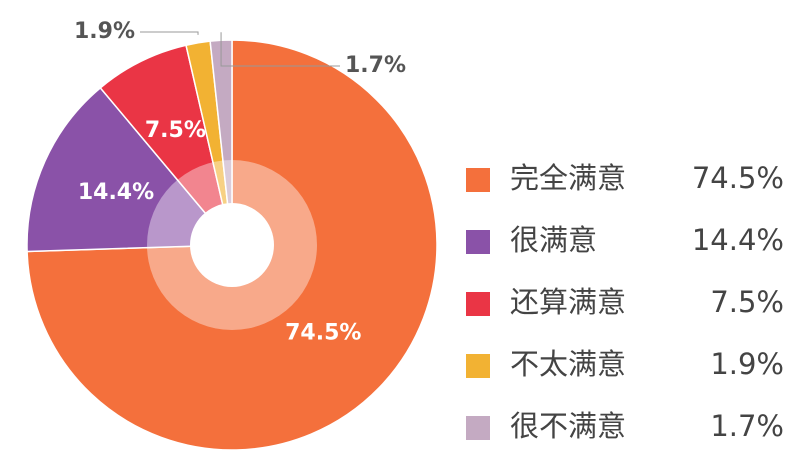  Describe the element at coordinates (323, 332) in the screenshot. I see `slice-label: 74.5%` at that location.